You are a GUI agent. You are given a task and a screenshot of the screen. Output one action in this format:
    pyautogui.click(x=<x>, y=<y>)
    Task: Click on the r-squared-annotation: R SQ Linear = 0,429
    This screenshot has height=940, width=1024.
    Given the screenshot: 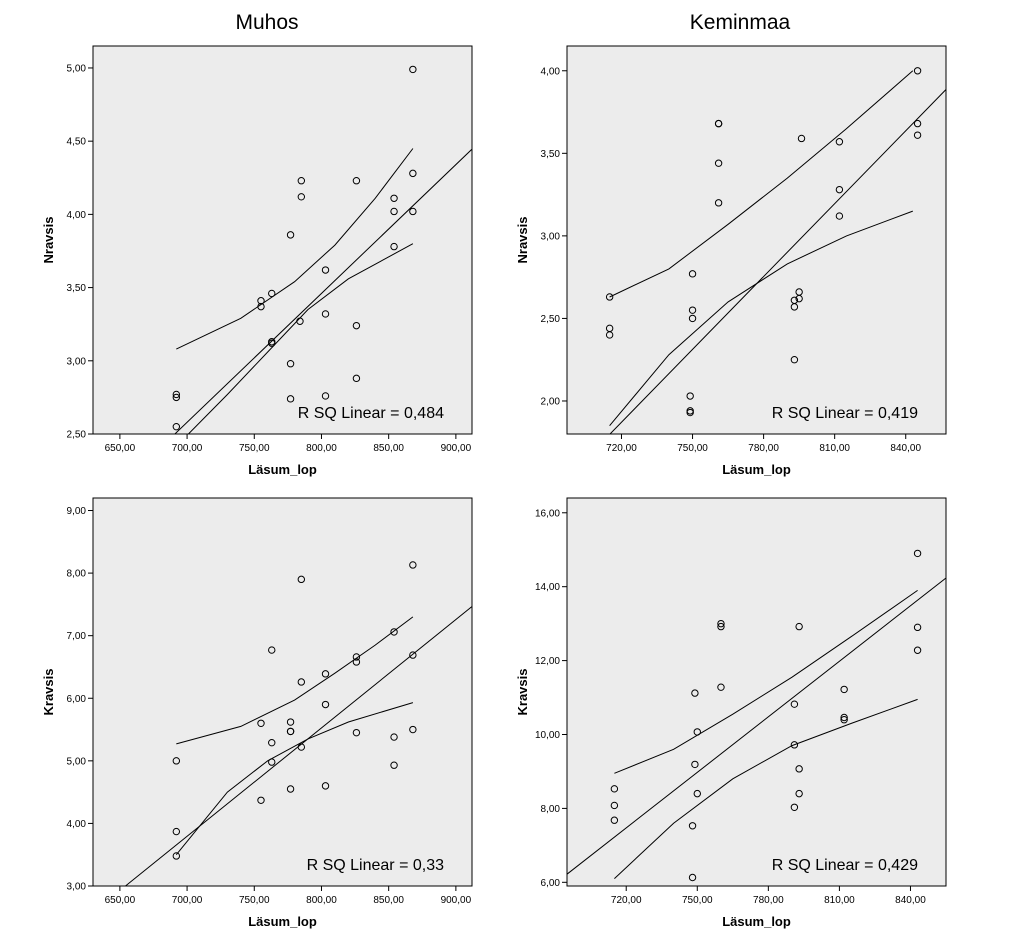 What is the action you would take?
    pyautogui.click(x=845, y=865)
    